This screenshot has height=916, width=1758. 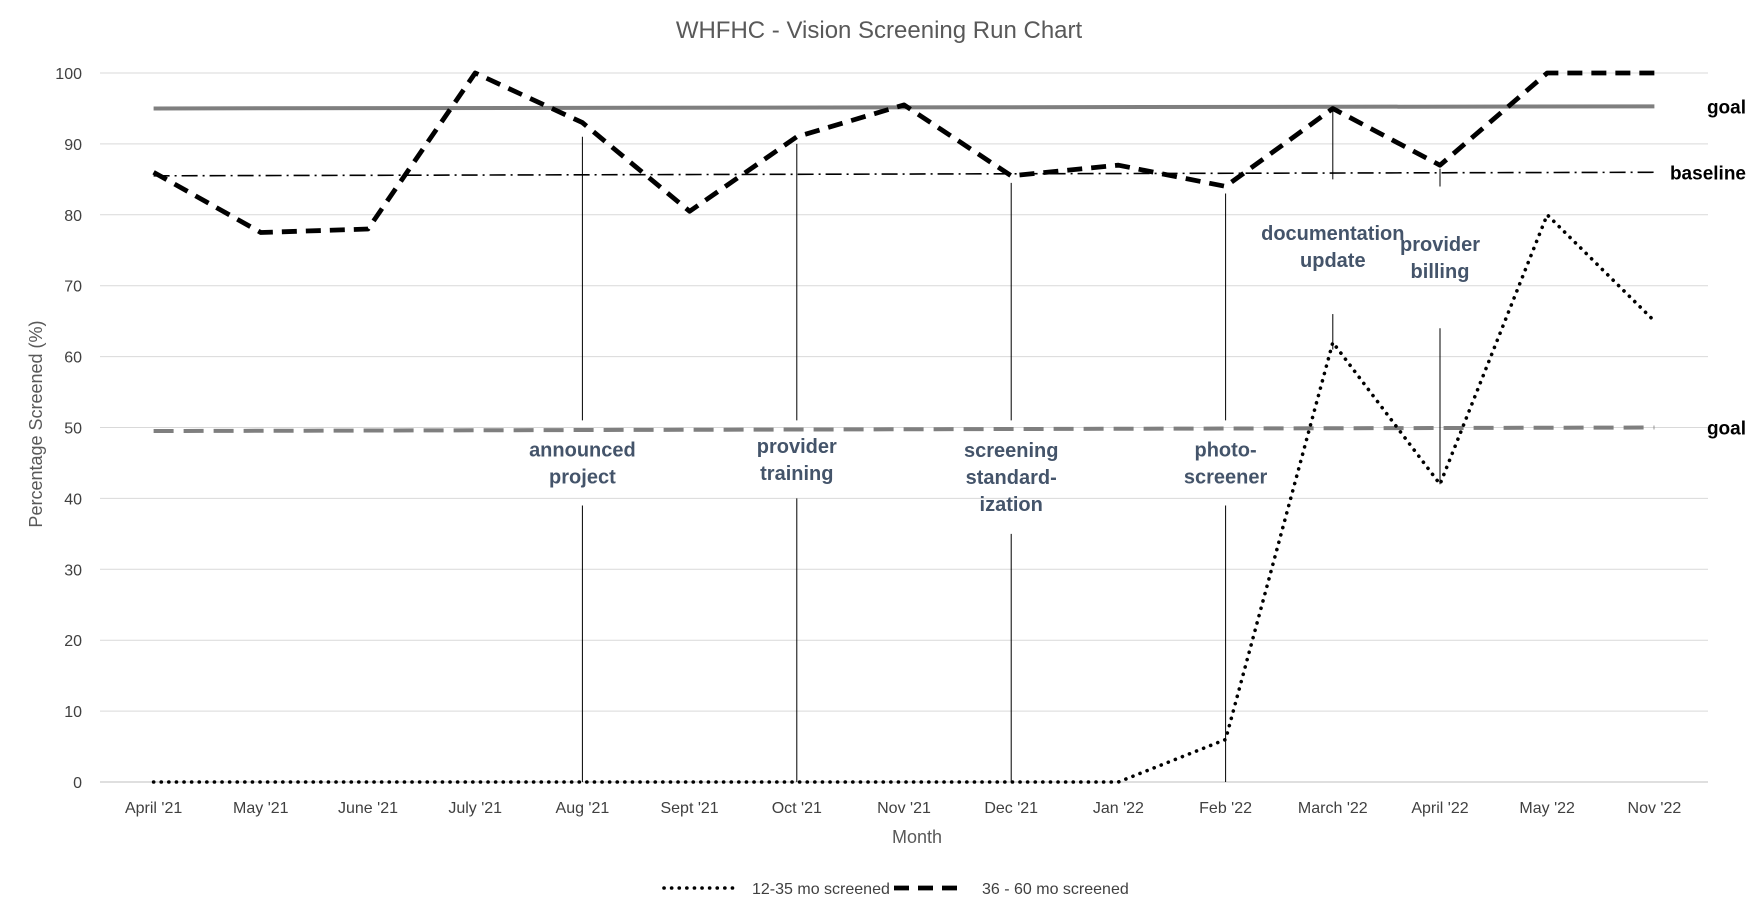 I want to click on y-tick-label: 70, so click(x=73, y=287).